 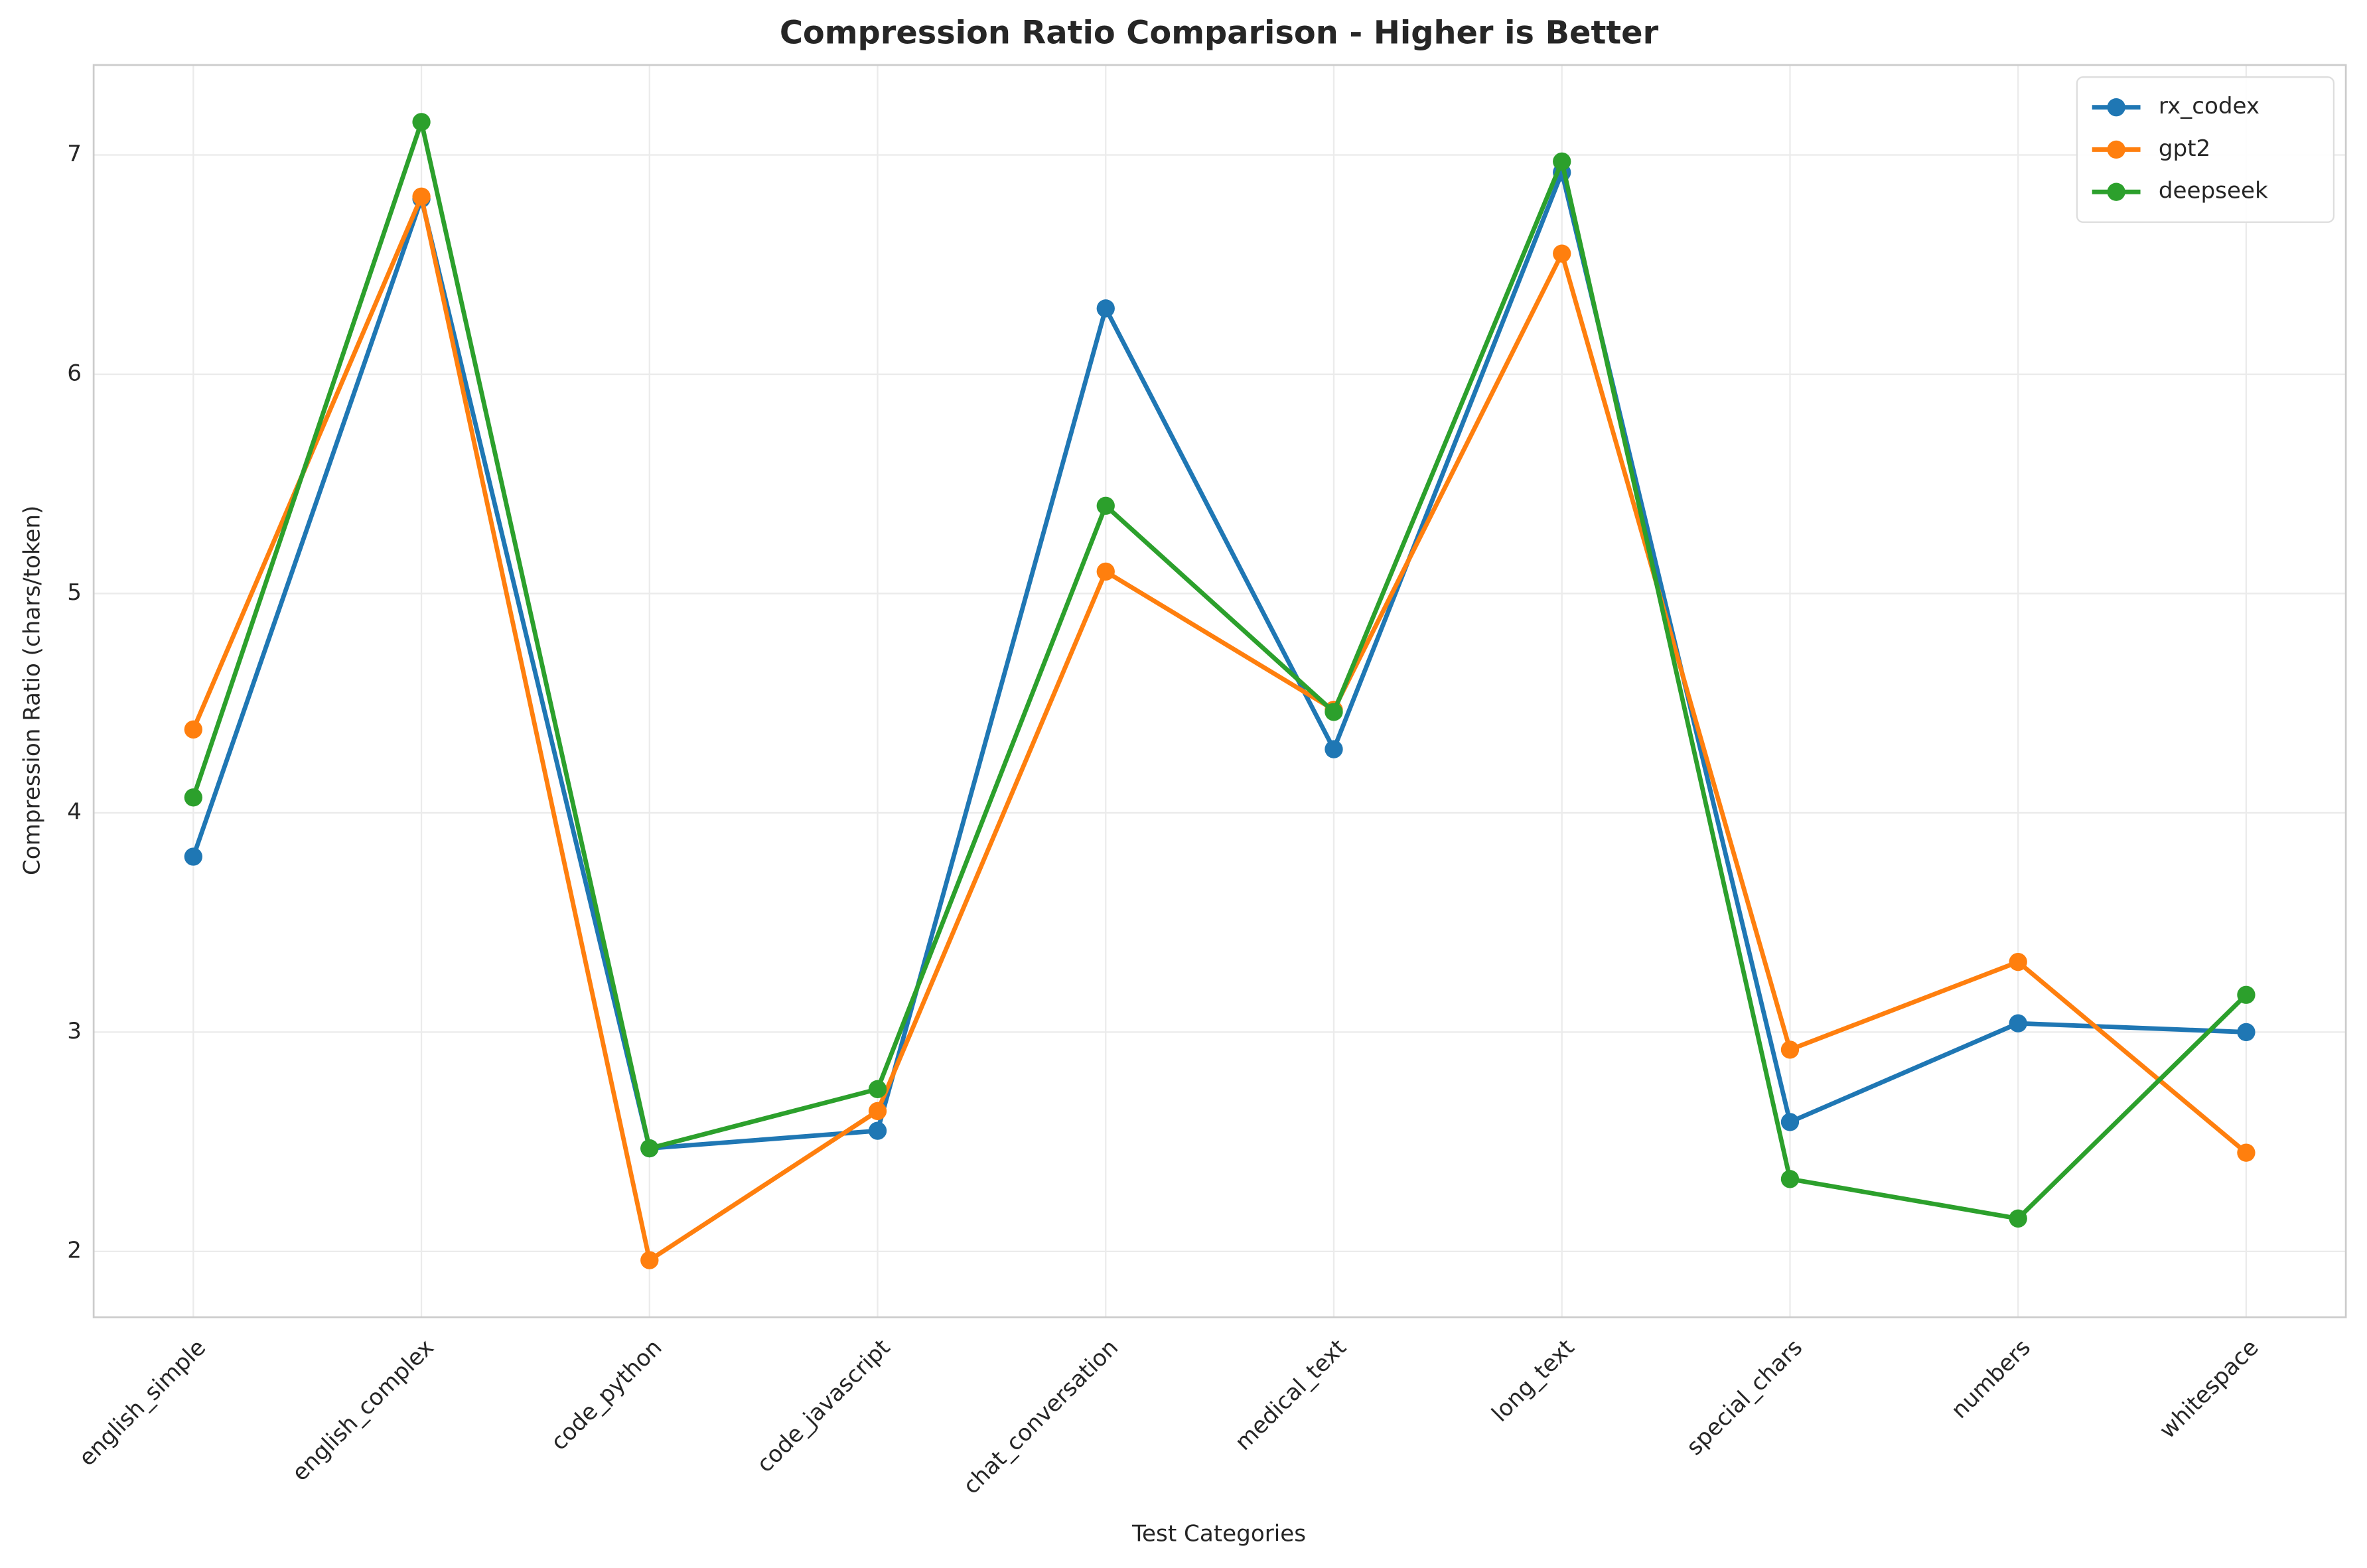 I want to click on legend-label: gpt2, so click(x=2184, y=148).